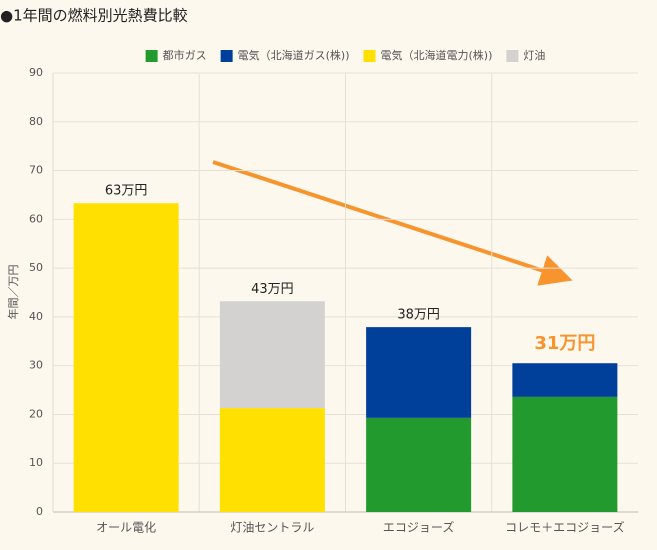 The width and height of the screenshot is (657, 550). What do you see at coordinates (94, 16) in the screenshot?
I see `chart-title: ●1年間の燃料別光熱費比較` at bounding box center [94, 16].